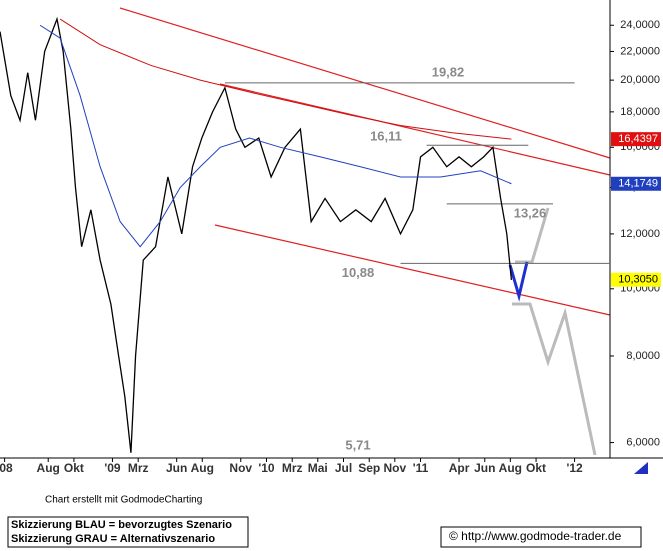 The height and width of the screenshot is (551, 663). Describe the element at coordinates (643, 356) in the screenshot. I see `y-tick-label: 8,0000` at that location.